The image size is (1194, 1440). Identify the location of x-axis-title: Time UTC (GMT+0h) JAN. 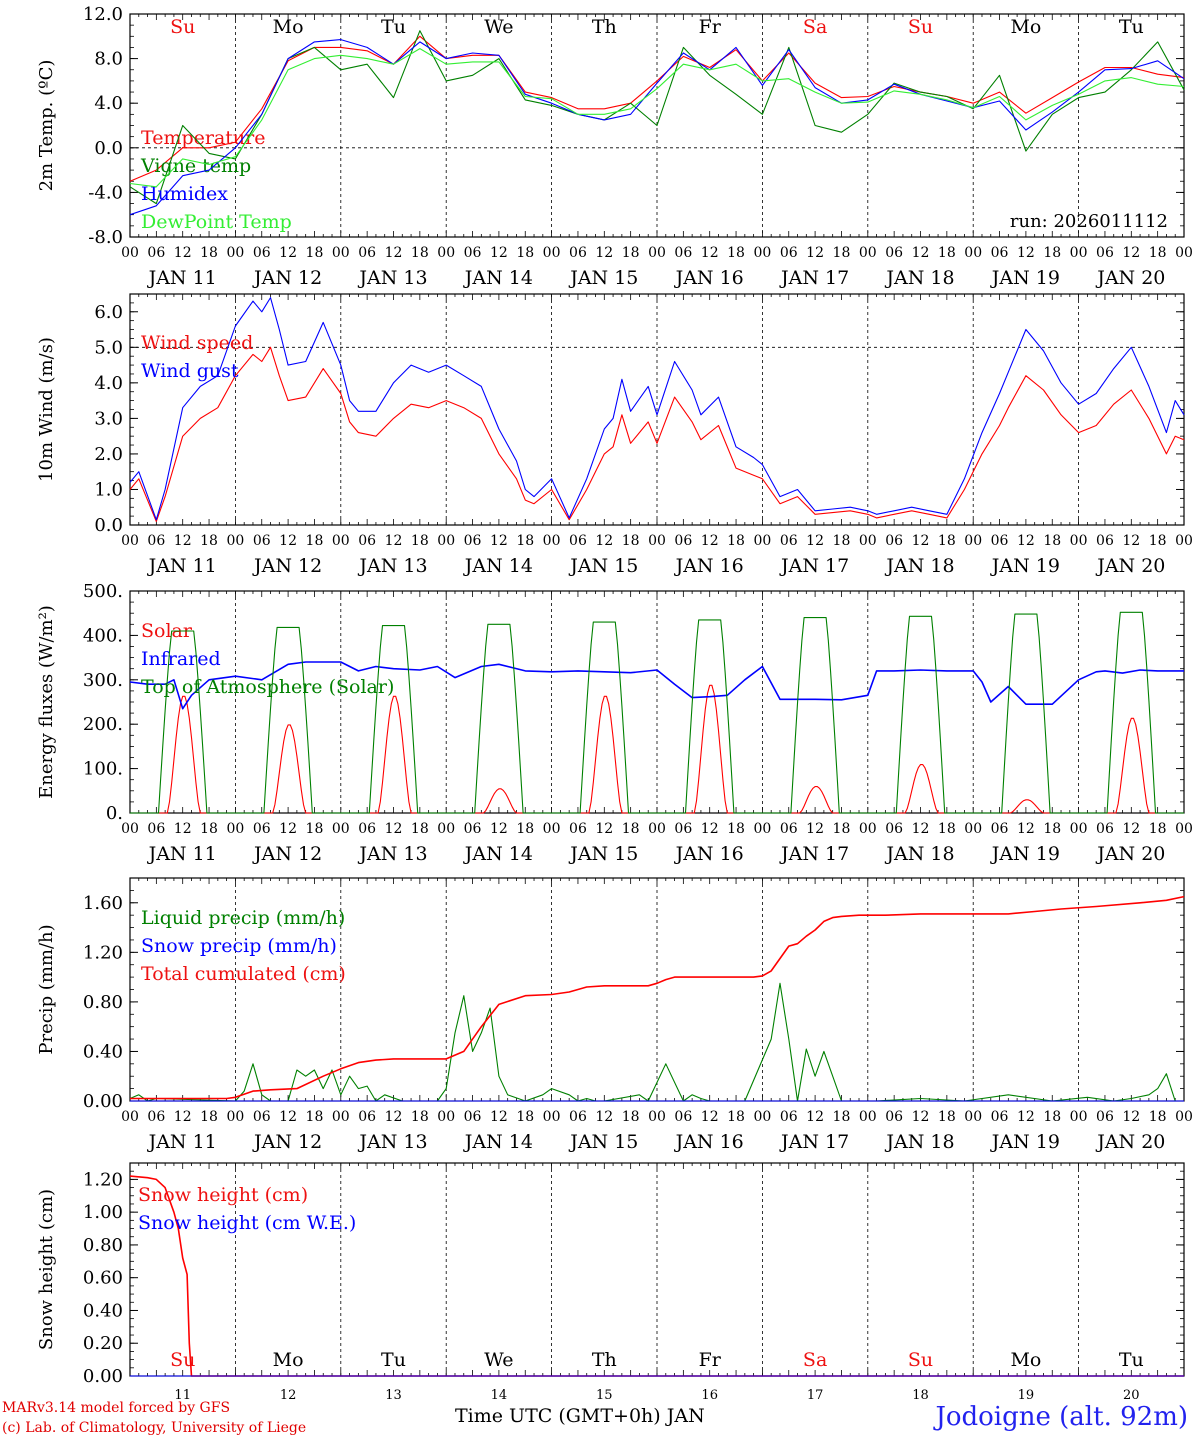
(580, 1416).